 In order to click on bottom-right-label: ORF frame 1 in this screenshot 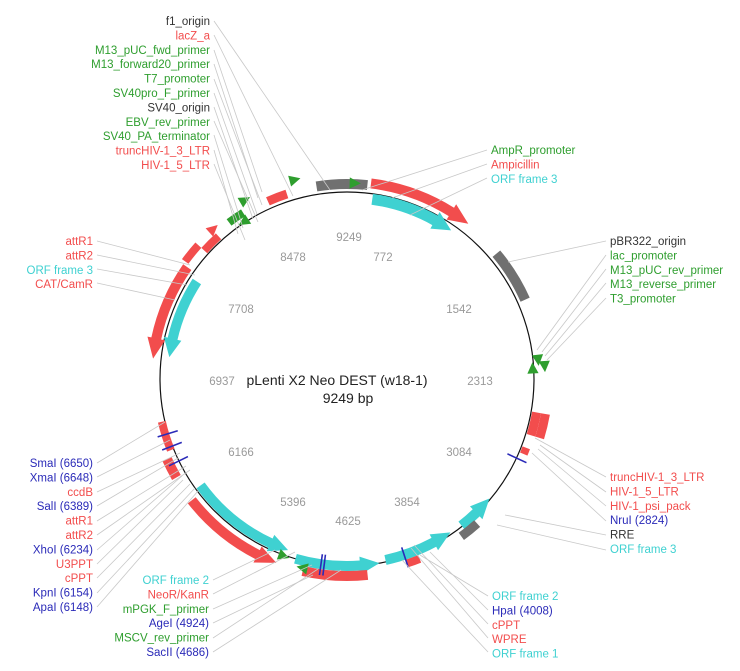, I will do `click(525, 655)`.